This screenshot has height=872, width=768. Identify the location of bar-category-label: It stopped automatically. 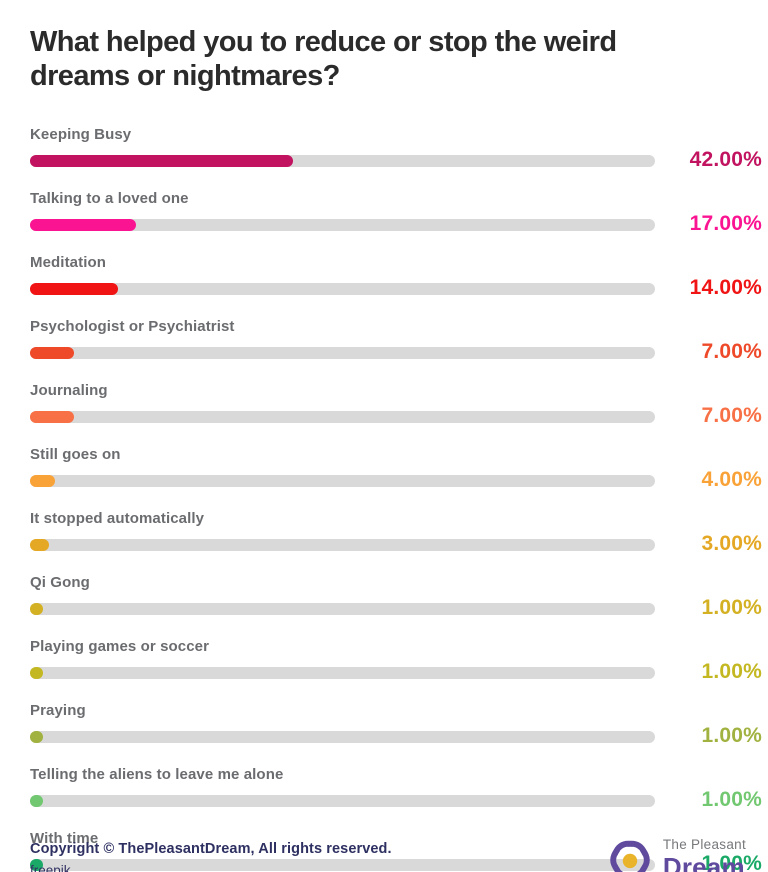
(117, 519).